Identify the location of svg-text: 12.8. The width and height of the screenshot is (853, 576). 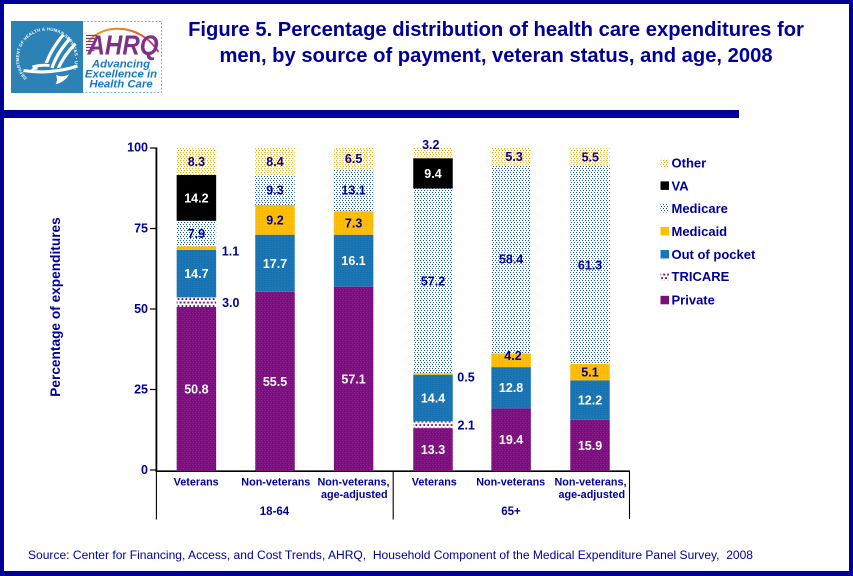
(511, 388).